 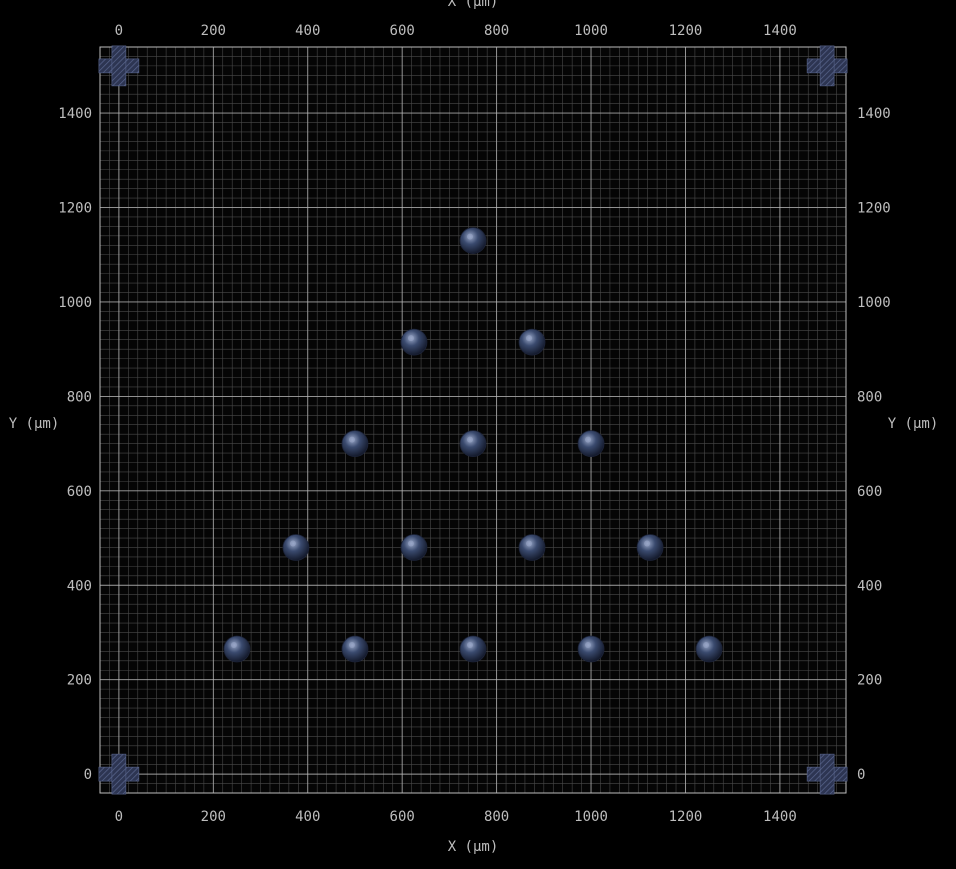 I want to click on y-tick-label-left: 0, so click(x=88, y=775).